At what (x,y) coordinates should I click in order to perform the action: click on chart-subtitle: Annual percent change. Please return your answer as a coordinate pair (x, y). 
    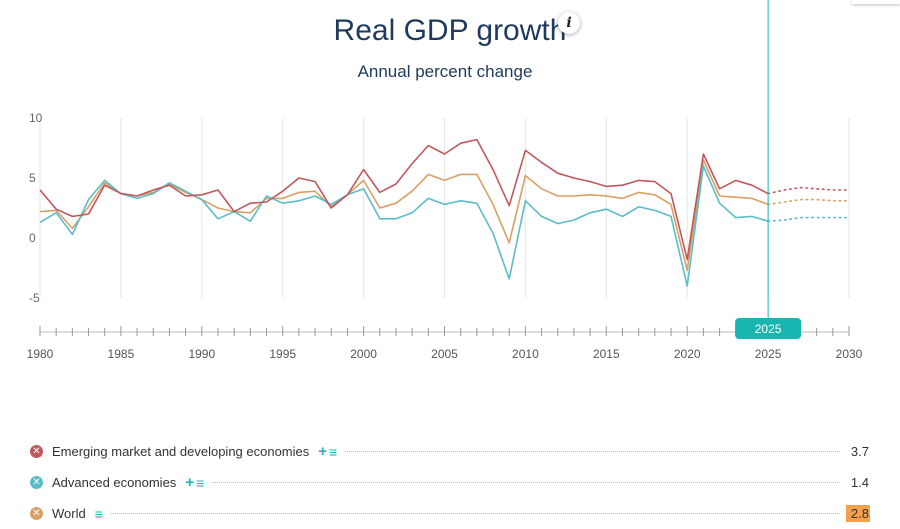
    Looking at the image, I should click on (445, 71).